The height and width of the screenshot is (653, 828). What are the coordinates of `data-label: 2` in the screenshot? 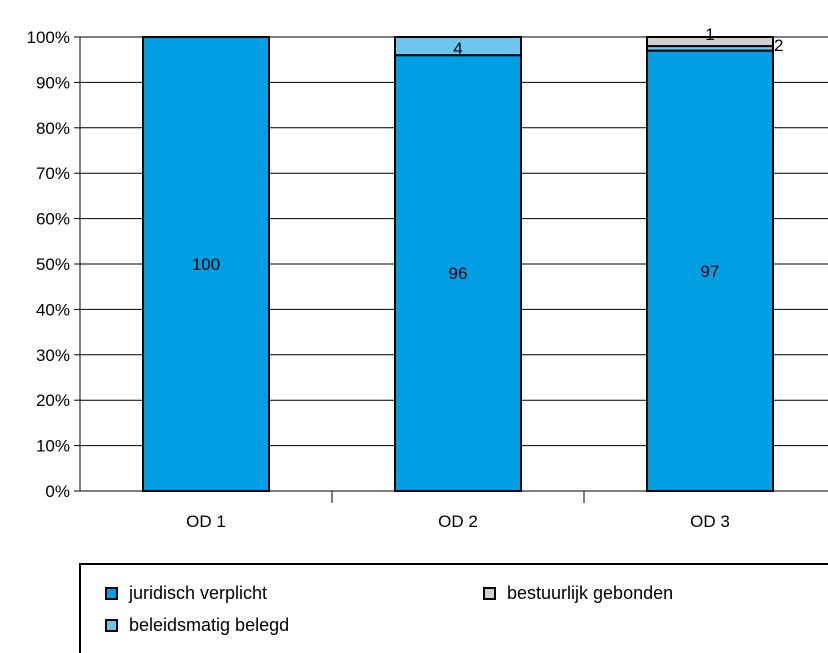 It's located at (778, 45).